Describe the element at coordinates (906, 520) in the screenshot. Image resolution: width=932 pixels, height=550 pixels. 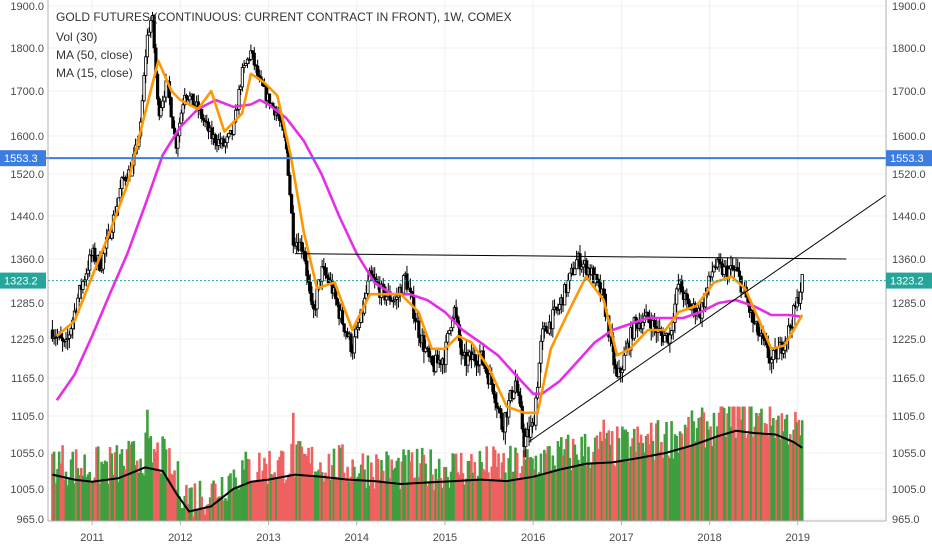
I see `y-tick-label-right: 965.0` at that location.